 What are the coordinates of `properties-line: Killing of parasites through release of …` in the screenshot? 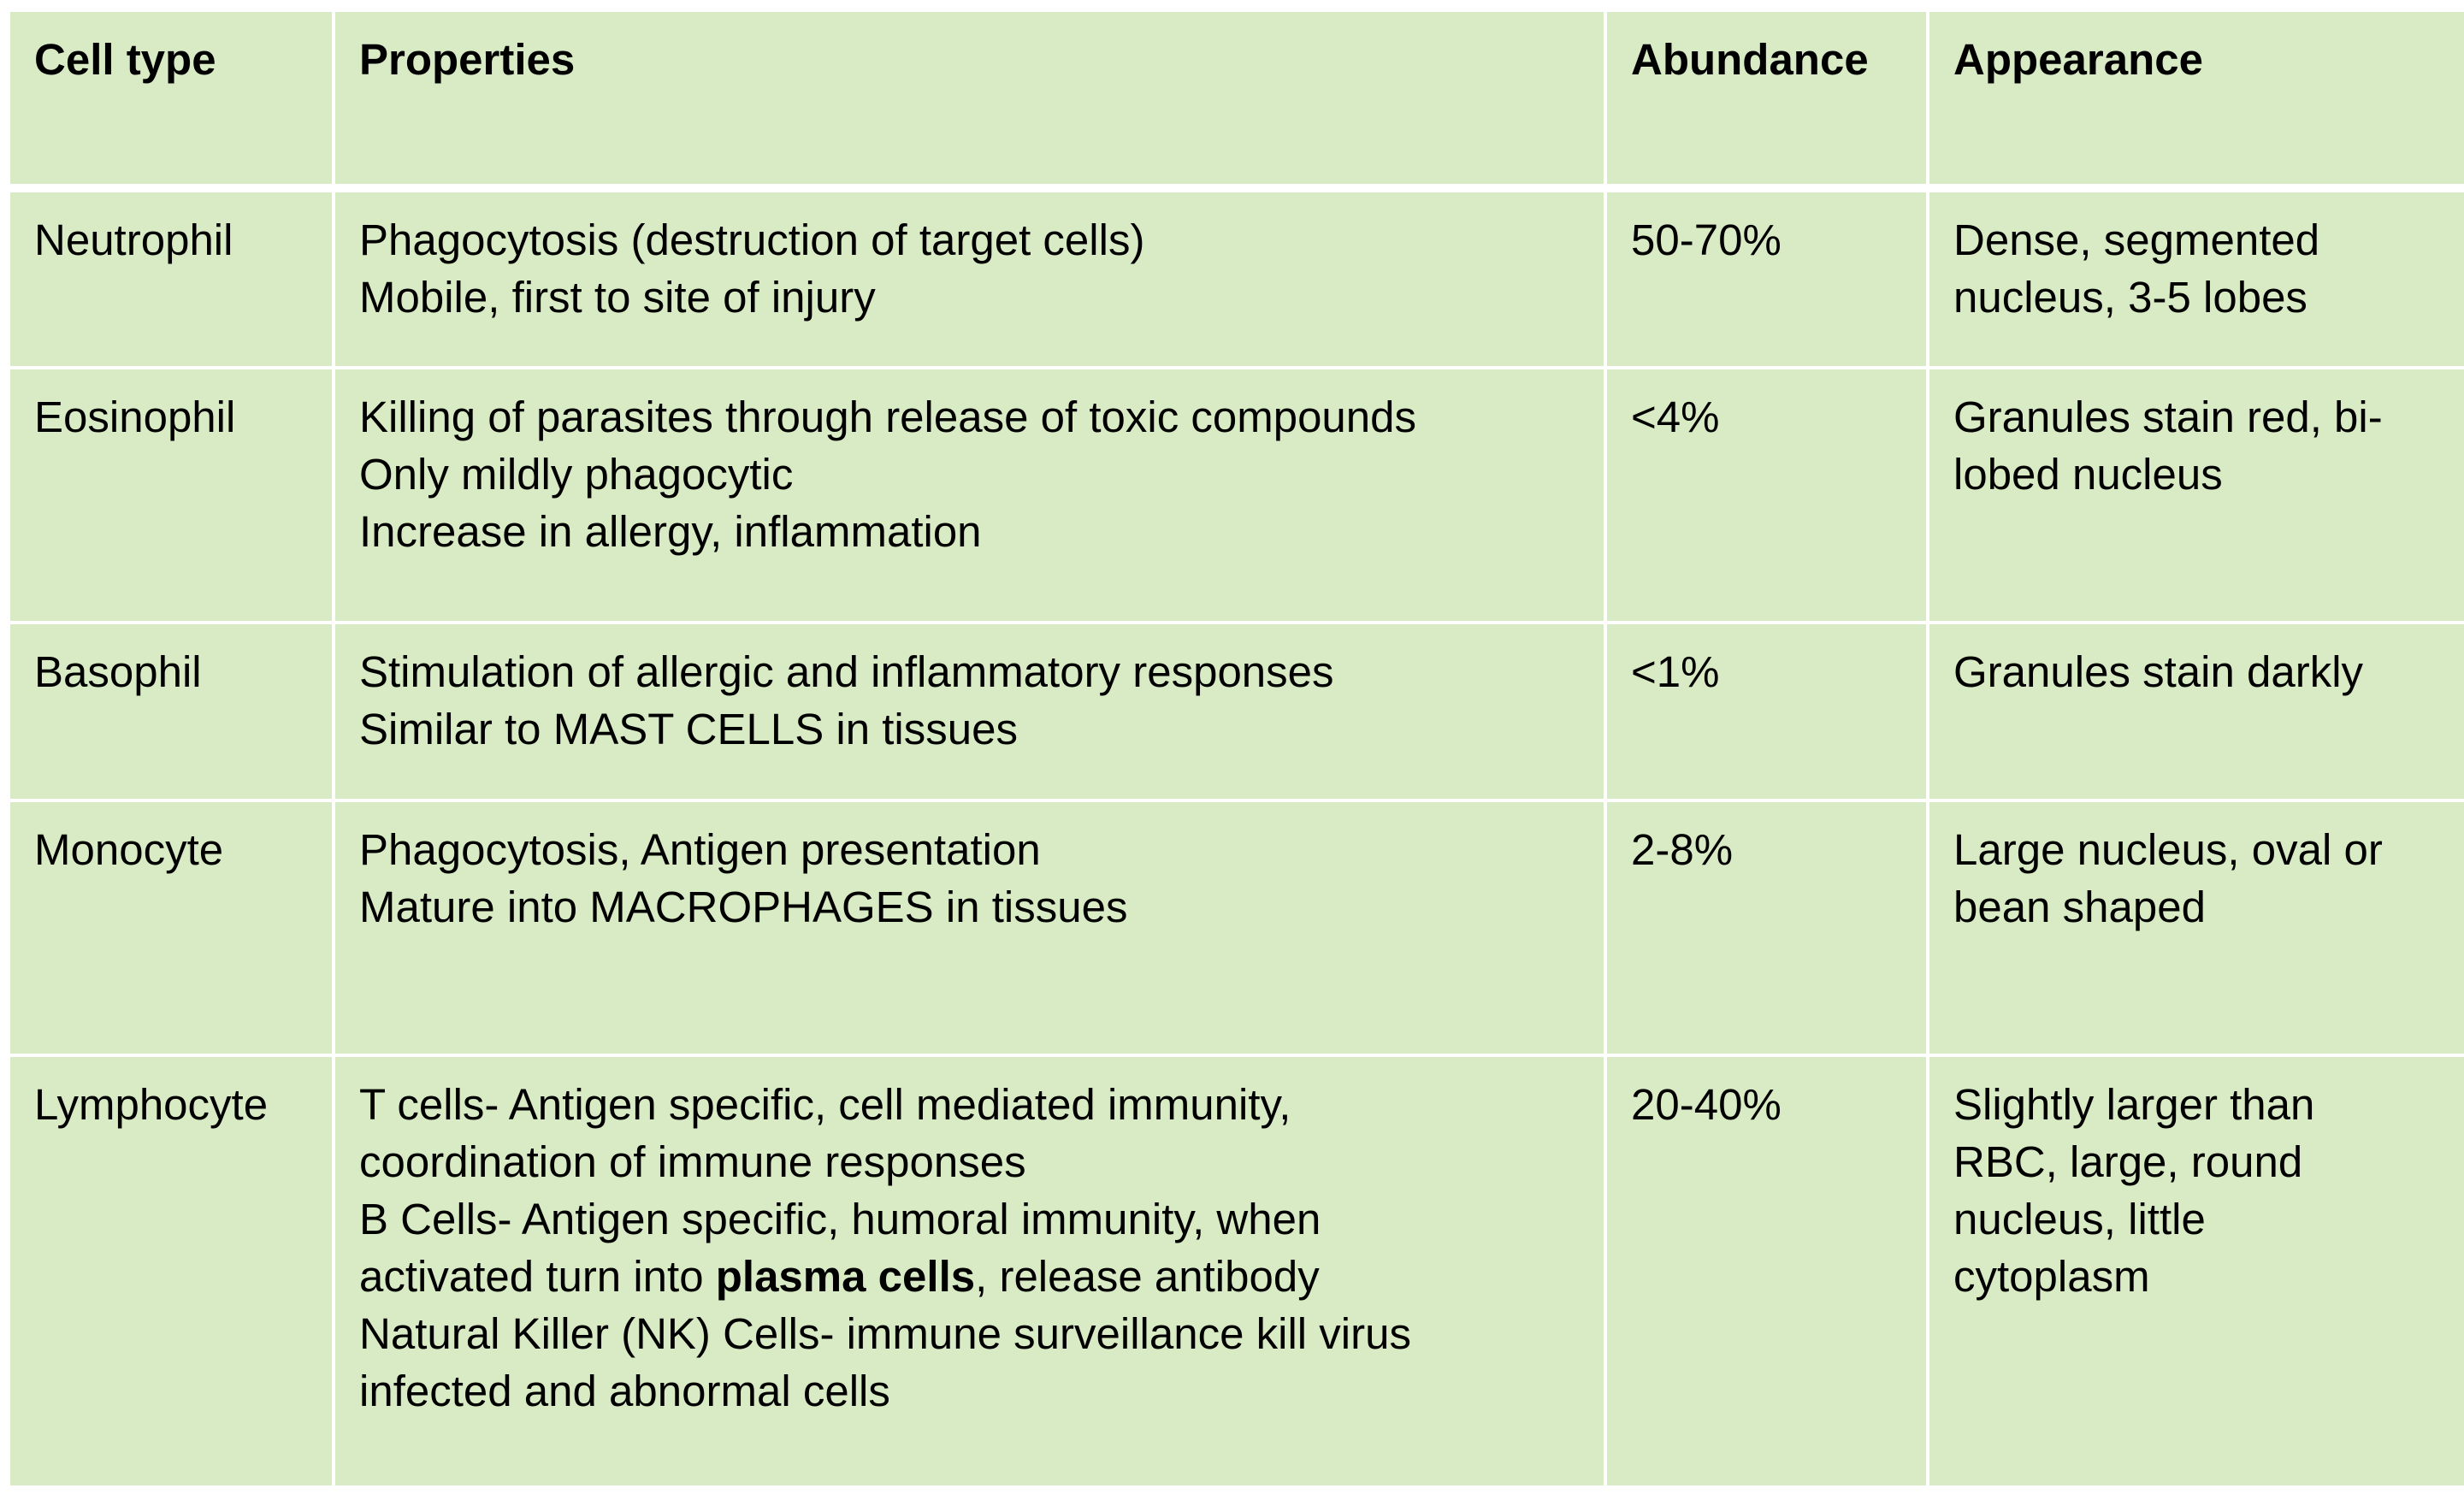 It's located at (888, 417).